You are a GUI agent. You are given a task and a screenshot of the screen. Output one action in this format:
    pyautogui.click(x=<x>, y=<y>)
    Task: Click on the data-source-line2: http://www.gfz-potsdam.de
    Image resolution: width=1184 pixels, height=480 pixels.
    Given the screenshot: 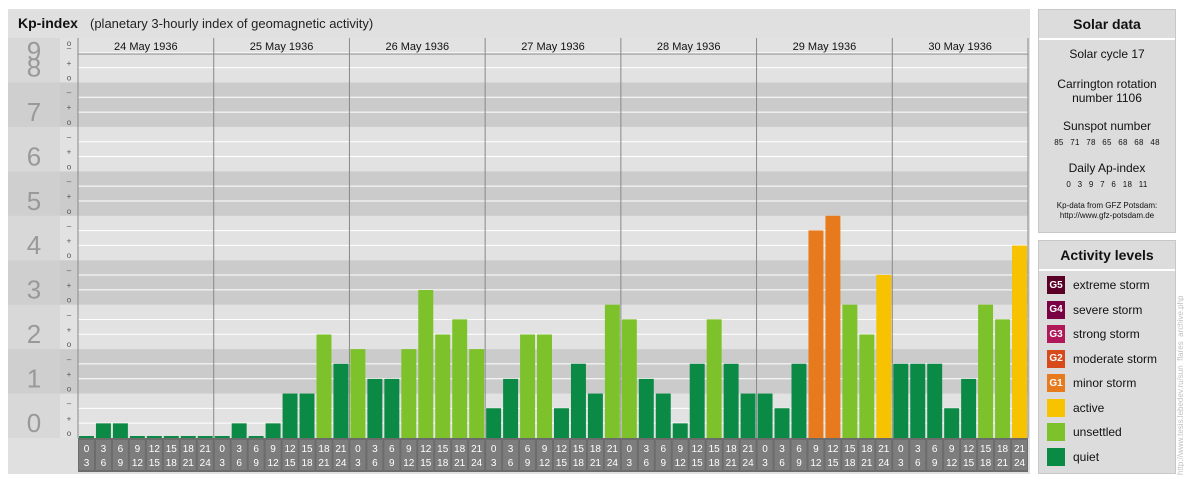 What is the action you would take?
    pyautogui.click(x=1107, y=215)
    